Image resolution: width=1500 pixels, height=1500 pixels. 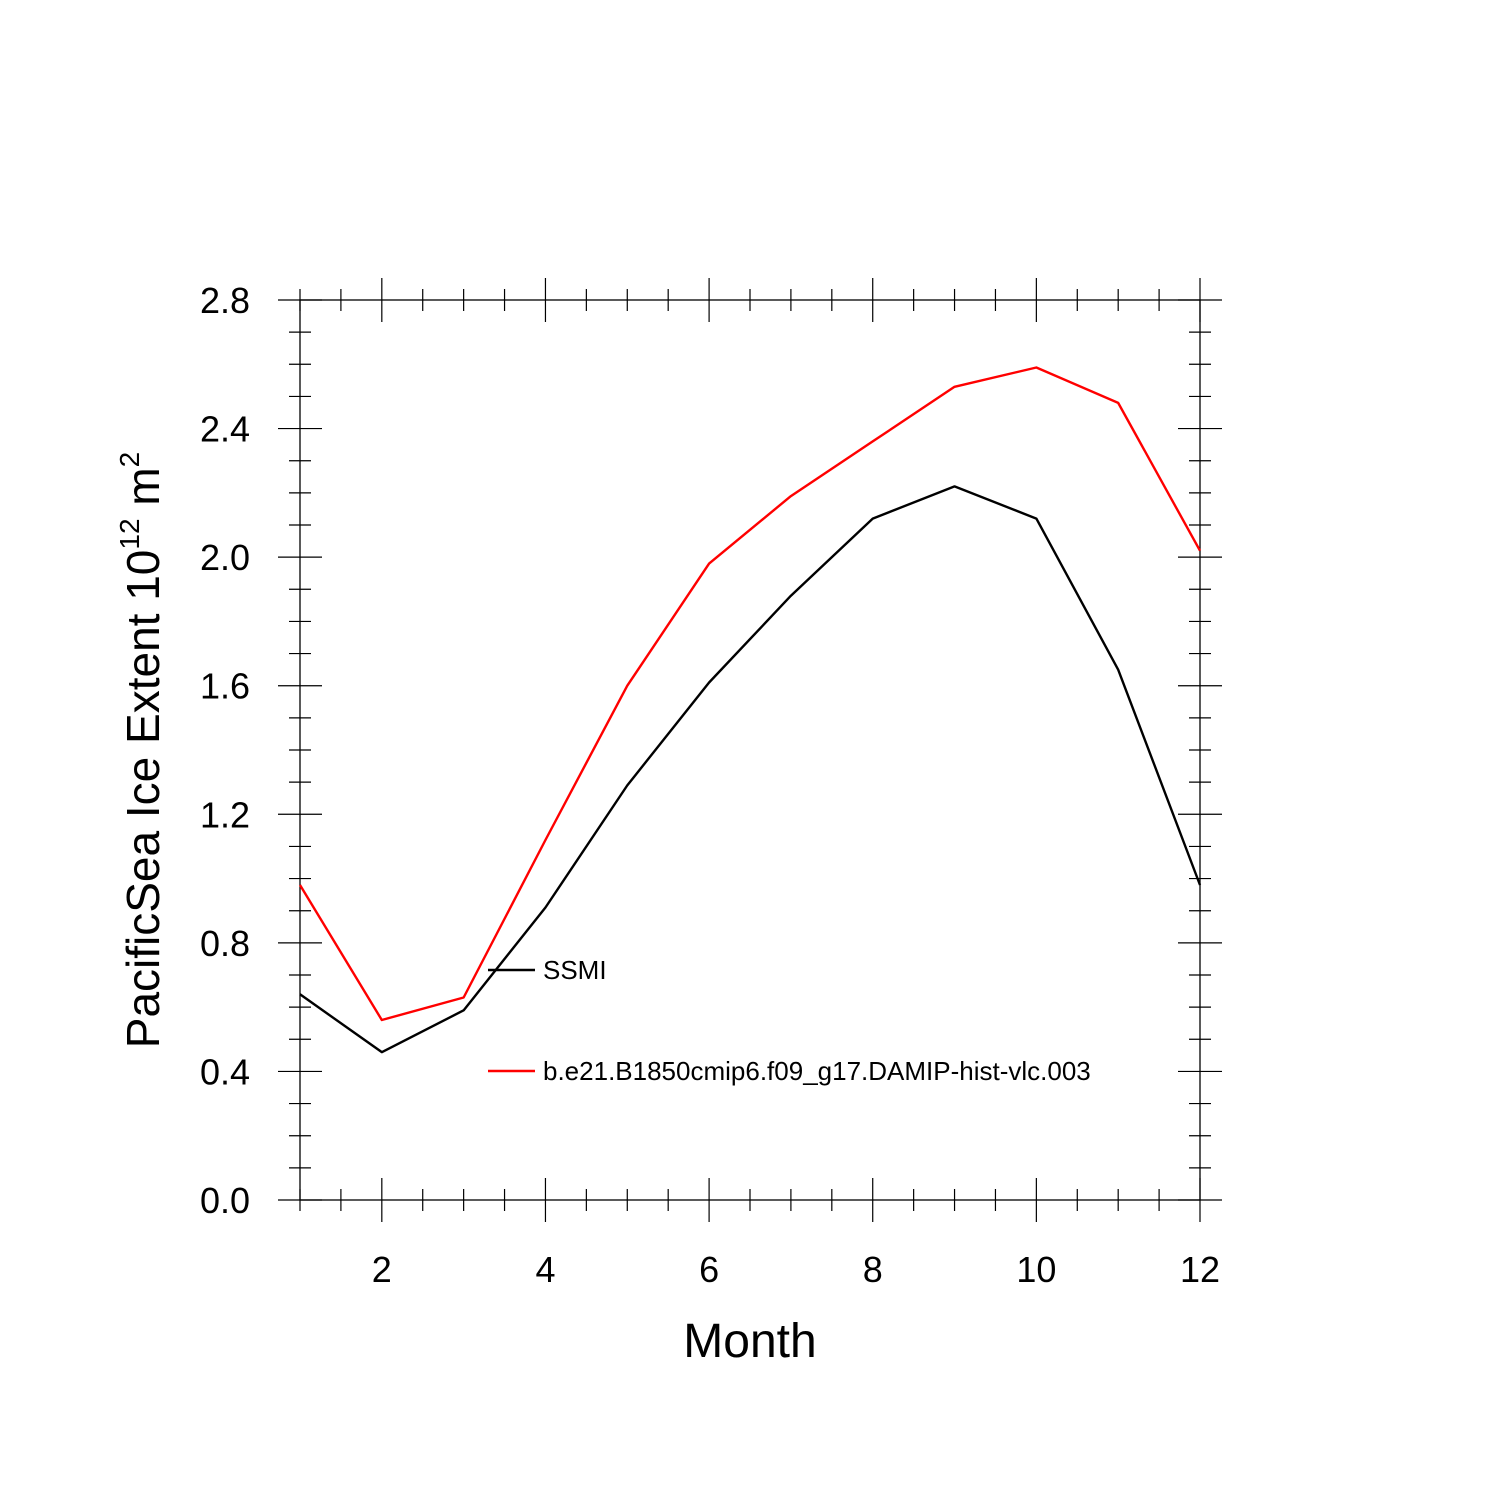 I want to click on y-tick-label: 2.4, so click(x=225, y=429).